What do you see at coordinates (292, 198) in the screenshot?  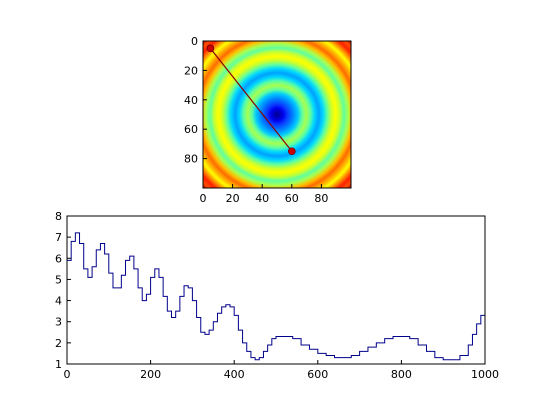 I see `heatmap-x-tick-label: 60` at bounding box center [292, 198].